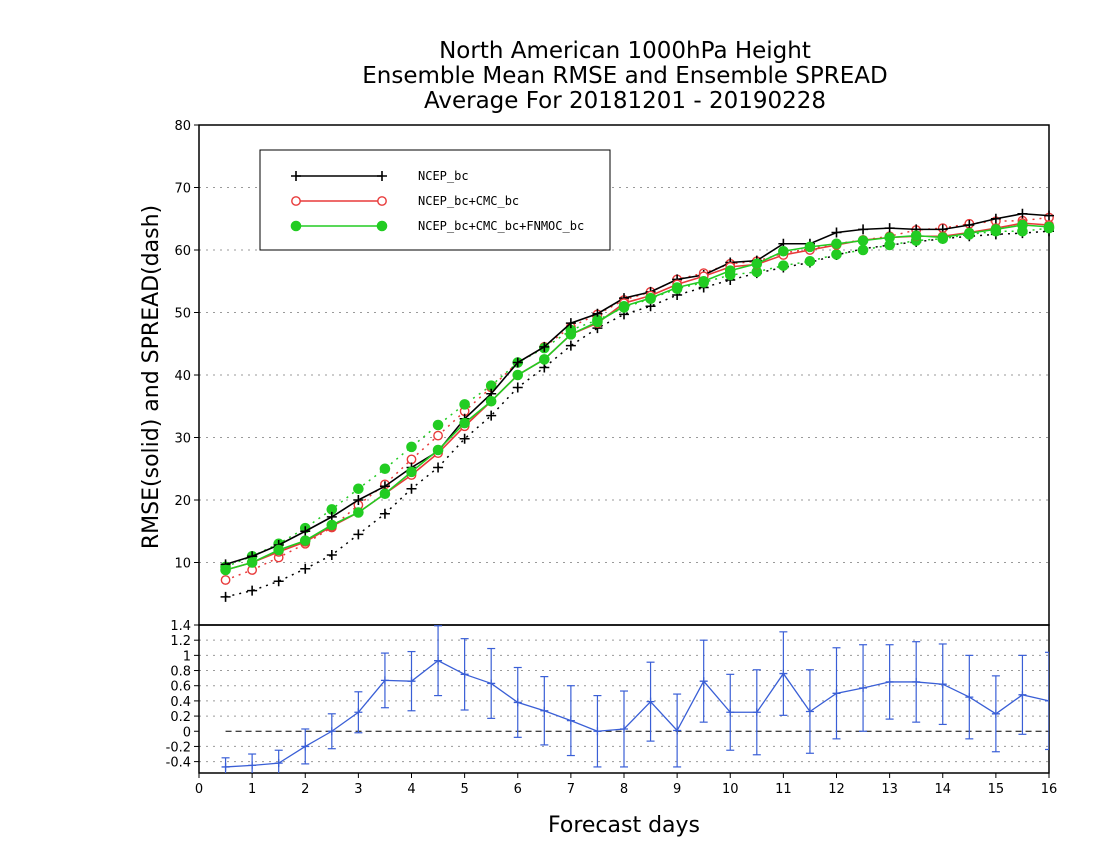 The width and height of the screenshot is (1100, 850). What do you see at coordinates (182, 314) in the screenshot?
I see `y-tick-label: 50` at bounding box center [182, 314].